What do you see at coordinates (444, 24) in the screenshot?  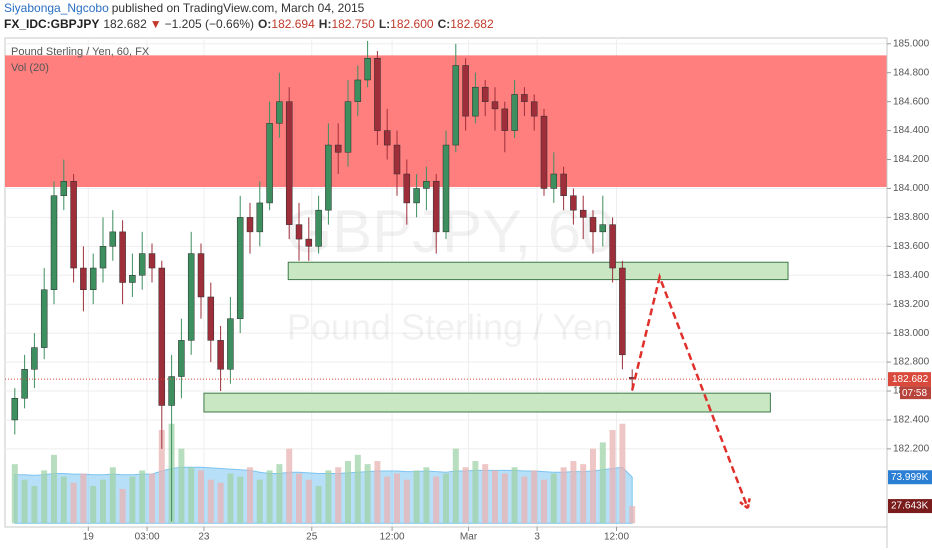 I see `ohlc-key: C:` at bounding box center [444, 24].